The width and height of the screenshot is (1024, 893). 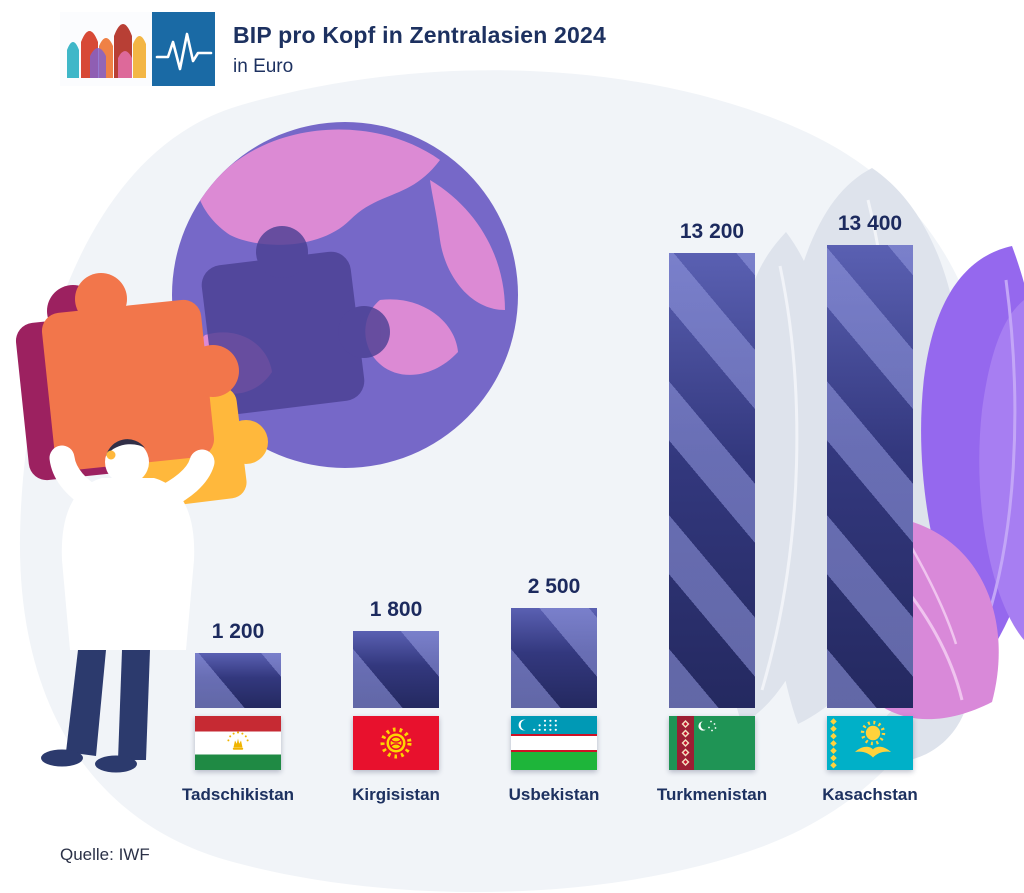 I want to click on bar-column-kyrgyzstan: 1 800 Kirgisistan, so click(x=396, y=701).